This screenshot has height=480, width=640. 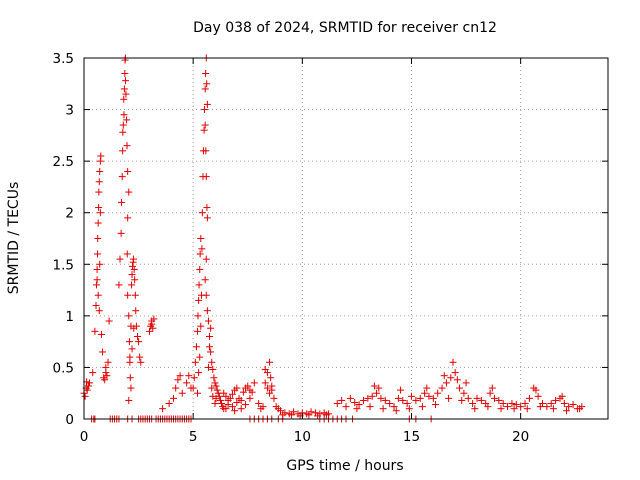 I want to click on y-tick-label: 0, so click(x=69, y=420).